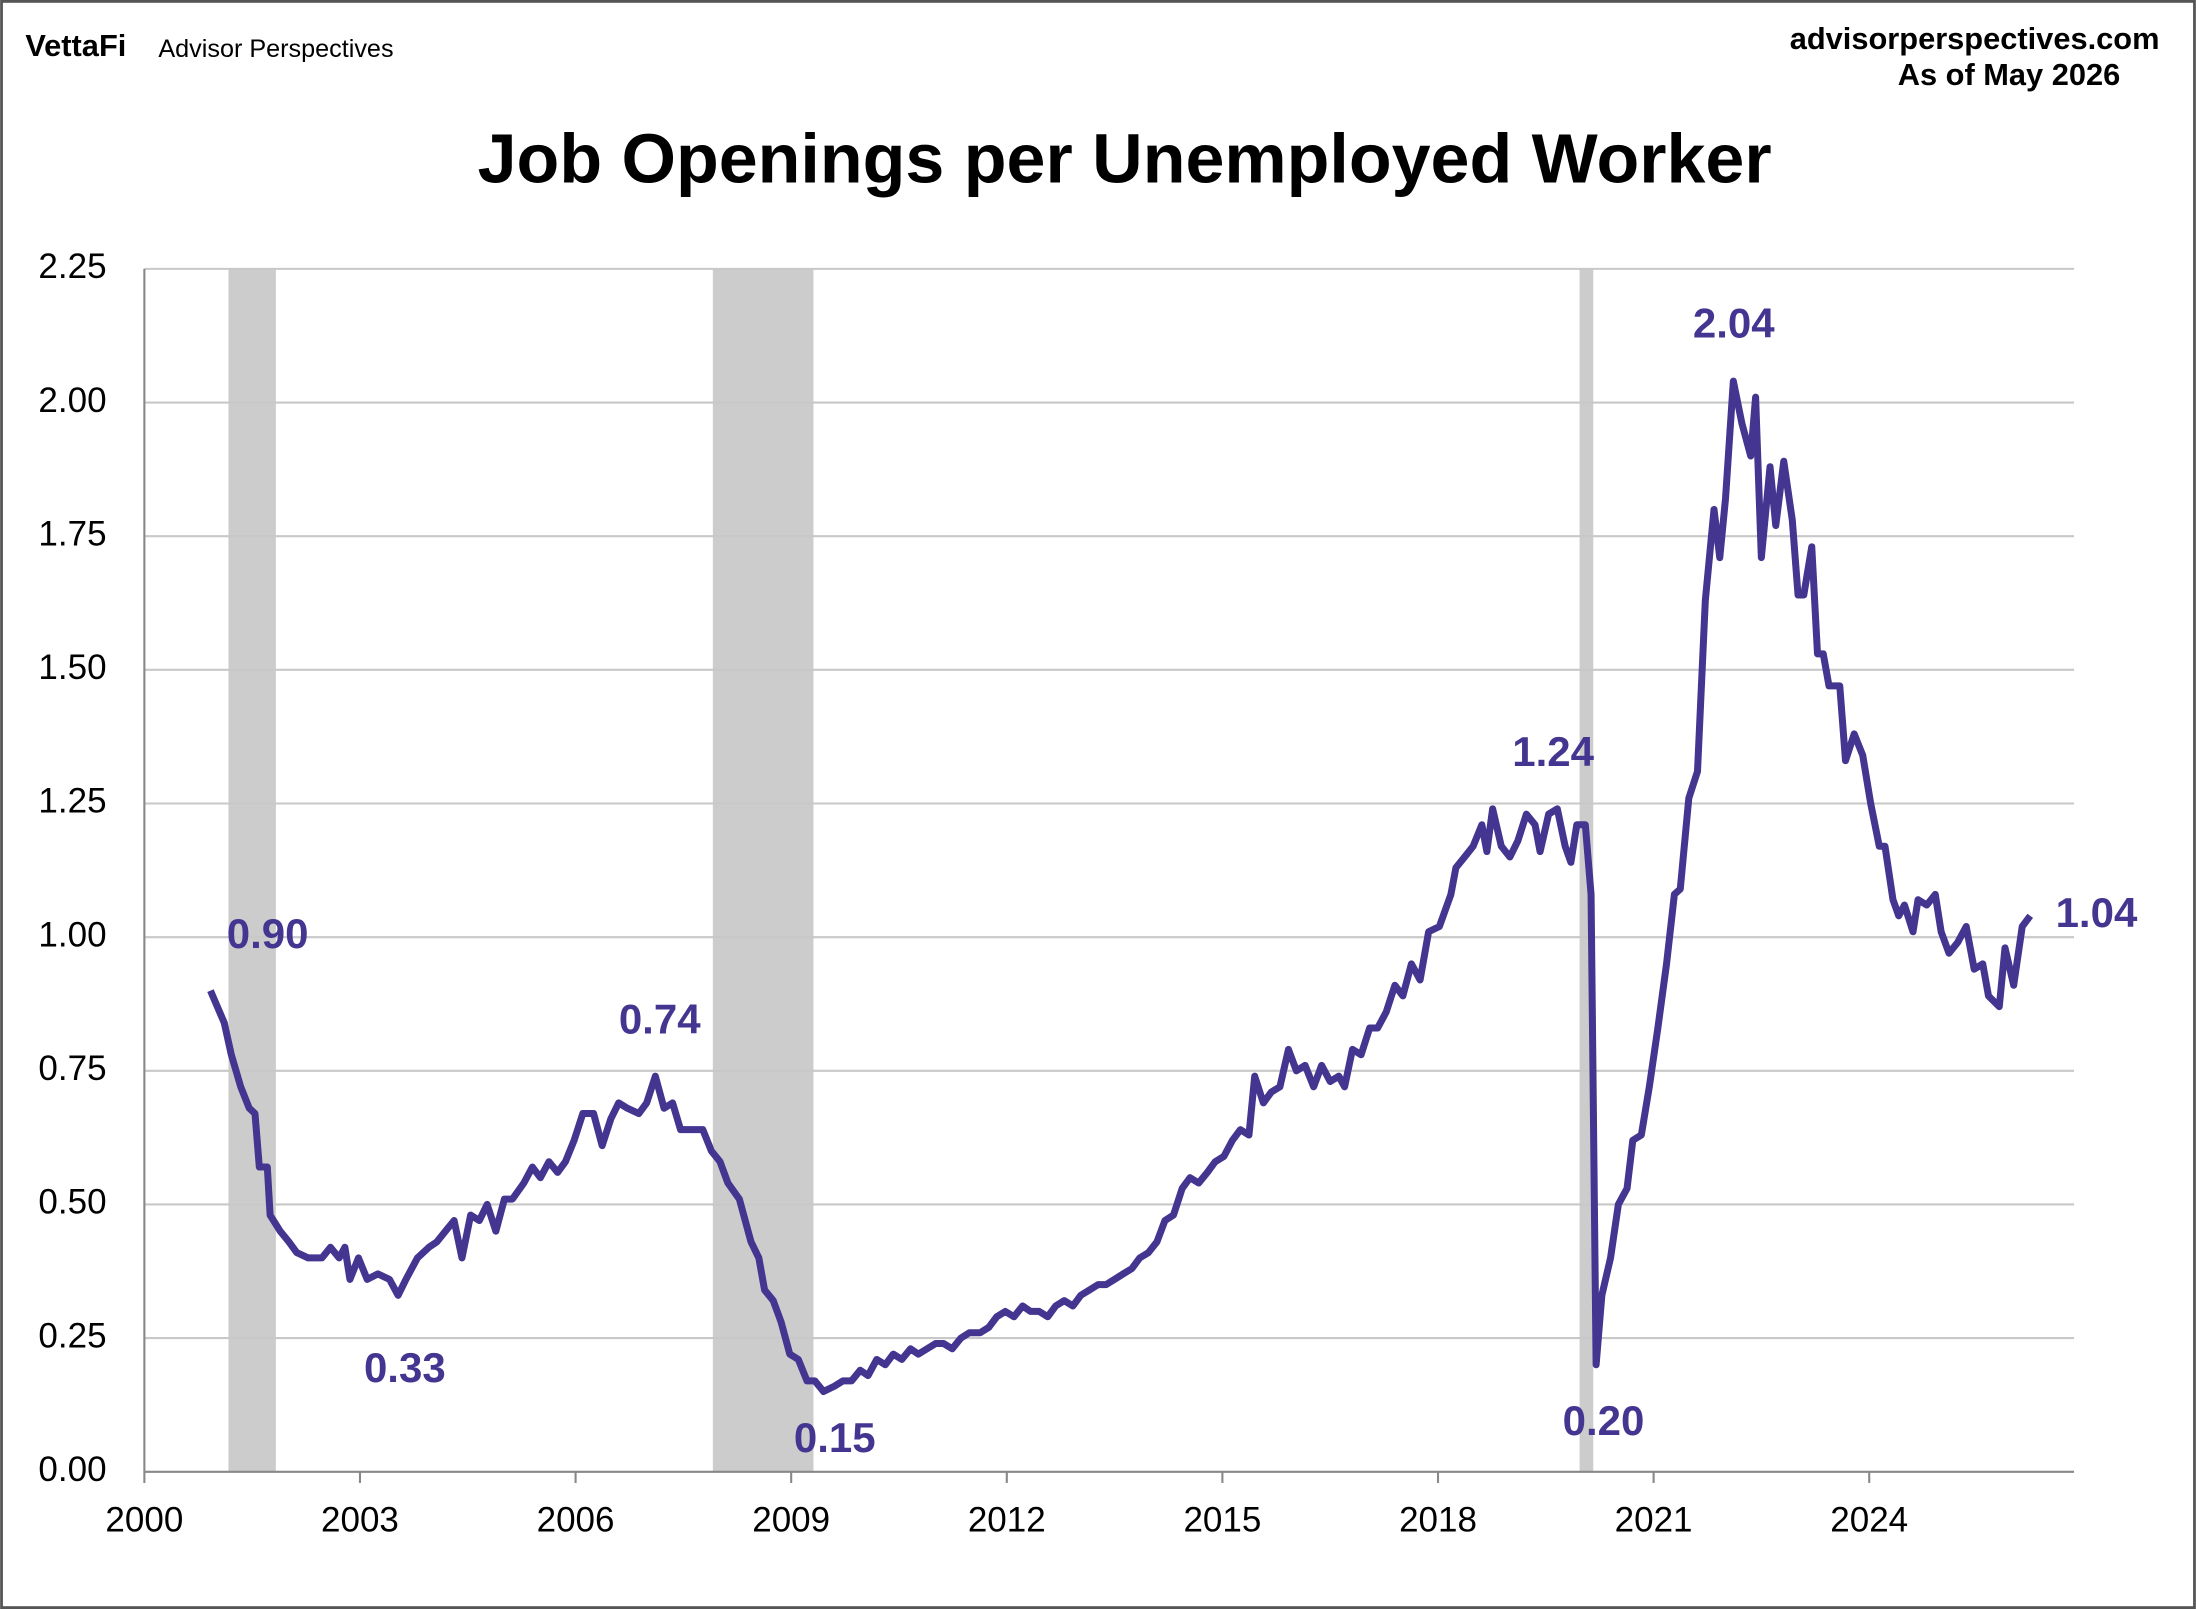 This screenshot has height=1609, width=2196. What do you see at coordinates (1222, 1519) in the screenshot?
I see `x-tick-label: 2015` at bounding box center [1222, 1519].